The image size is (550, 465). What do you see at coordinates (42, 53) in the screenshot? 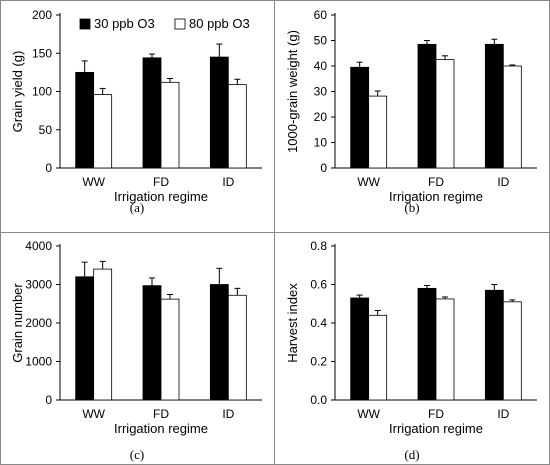
I see `y-tick-label: 150` at bounding box center [42, 53].